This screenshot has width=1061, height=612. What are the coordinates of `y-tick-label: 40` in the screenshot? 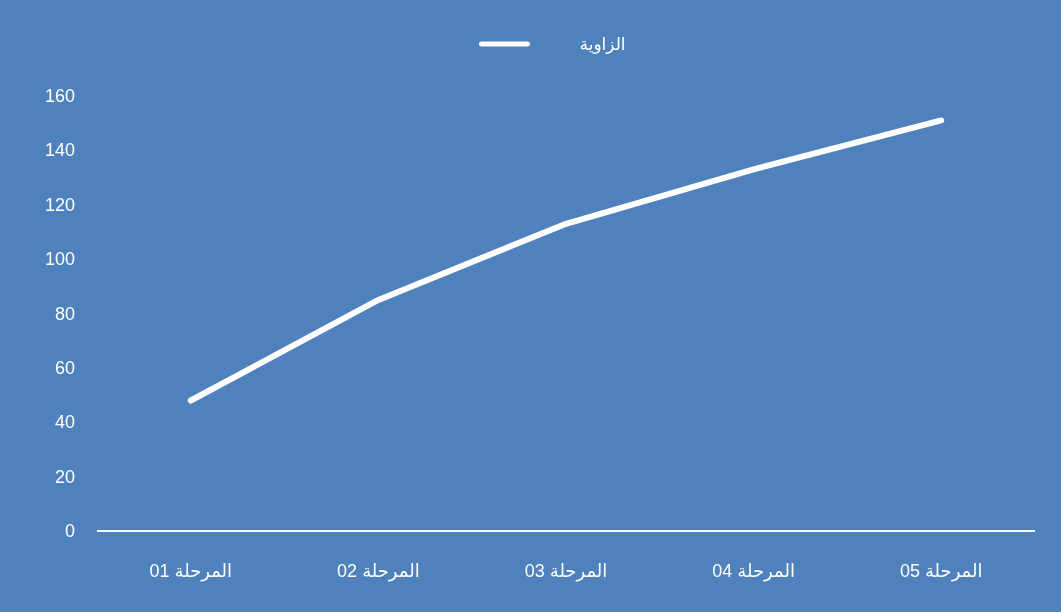 It's located at (64, 422).